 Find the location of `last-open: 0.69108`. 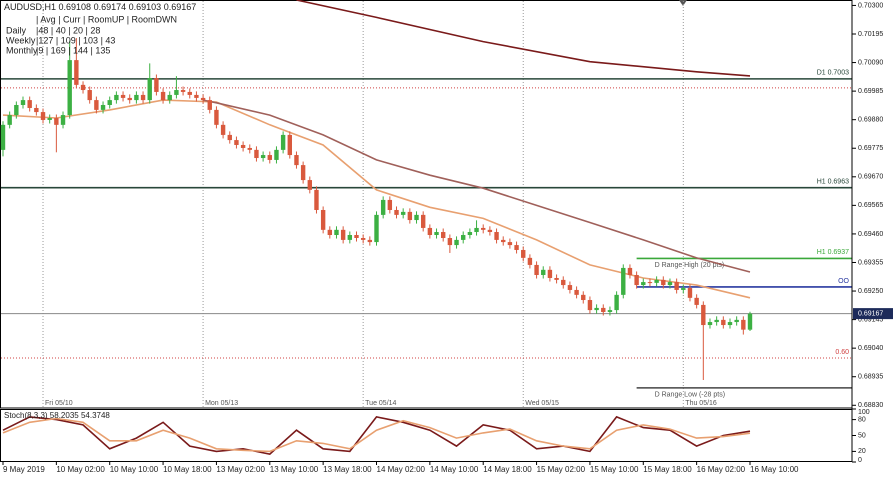

last-open: 0.69108 is located at coordinates (75, 7).